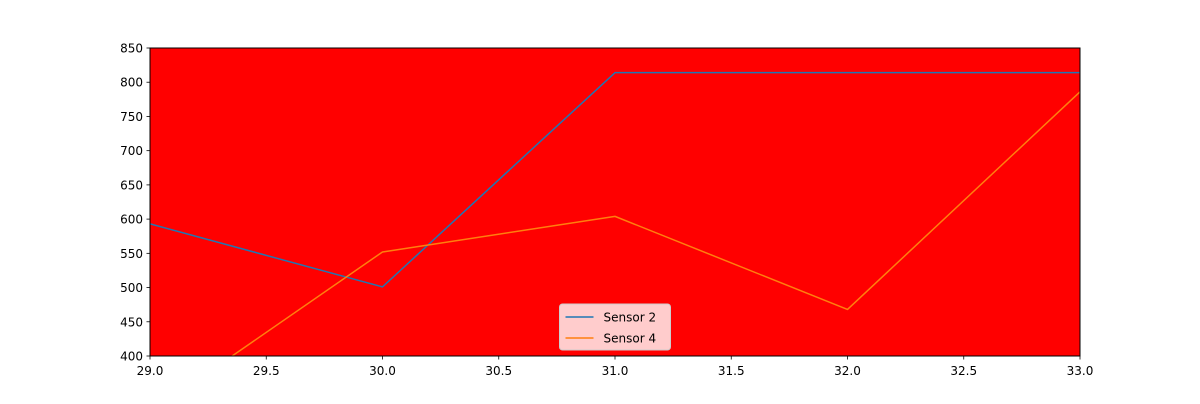 Image resolution: width=1200 pixels, height=404 pixels. I want to click on x-tick-label: 33.0, so click(1080, 371).